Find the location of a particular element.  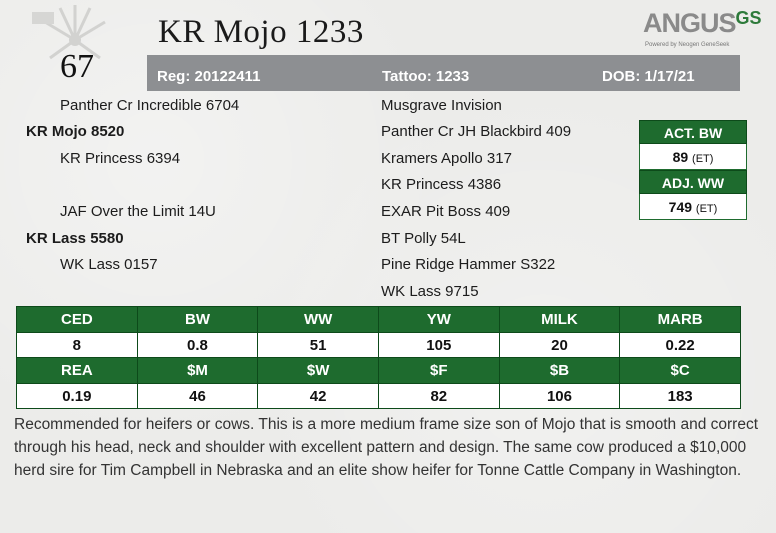

registration-number: Reg: 20122411 is located at coordinates (209, 76).